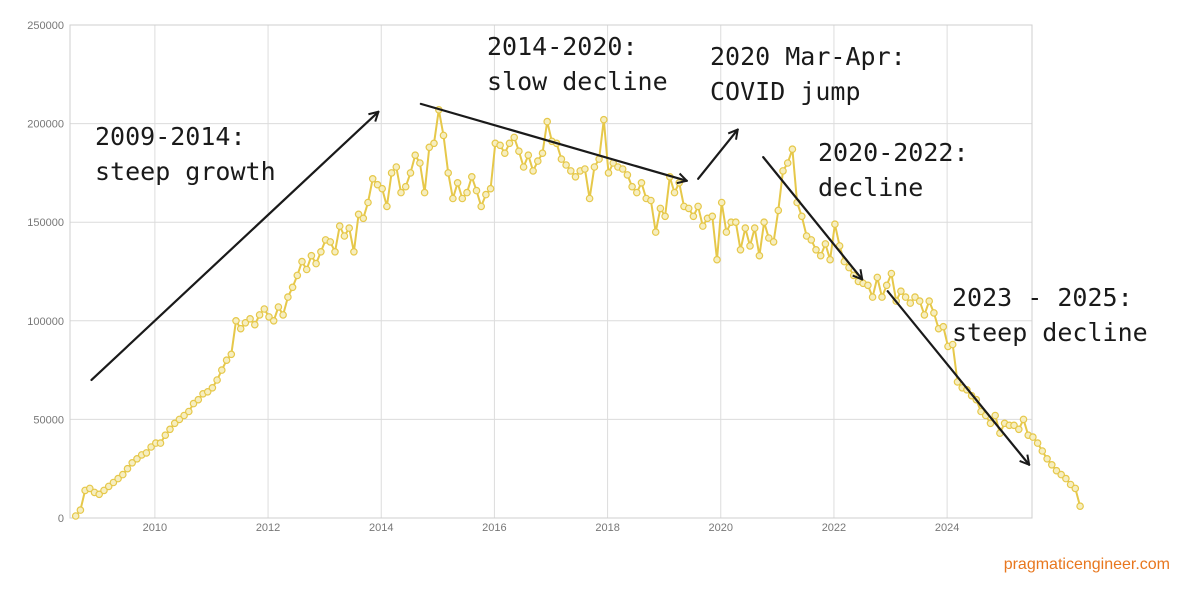 The image size is (1200, 600). What do you see at coordinates (721, 528) in the screenshot?
I see `x-tick-label: 2020` at bounding box center [721, 528].